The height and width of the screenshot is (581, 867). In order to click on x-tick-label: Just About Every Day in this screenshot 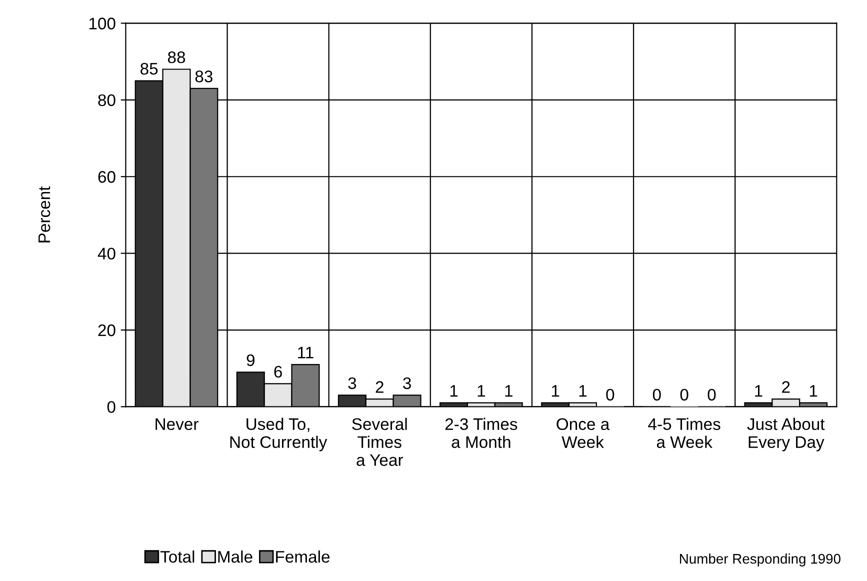, I will do `click(786, 435)`.